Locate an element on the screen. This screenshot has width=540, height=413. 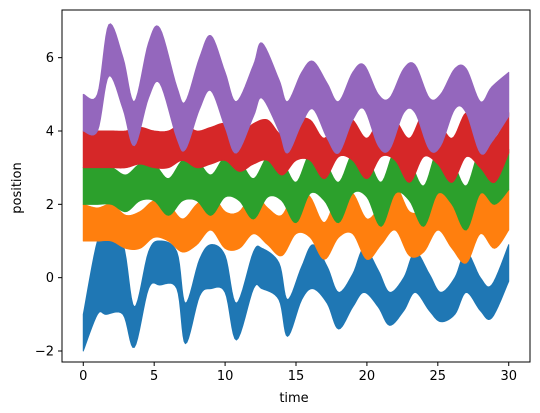
x-axis-label: time is located at coordinates (293, 398).